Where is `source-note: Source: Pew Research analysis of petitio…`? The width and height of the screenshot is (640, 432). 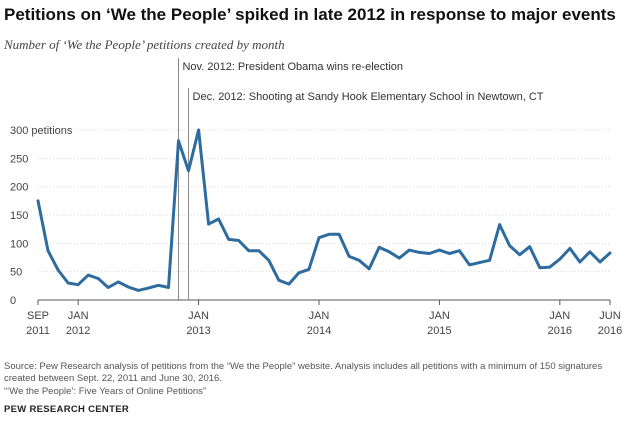
source-note: Source: Pew Research analysis of petitio… is located at coordinates (303, 372).